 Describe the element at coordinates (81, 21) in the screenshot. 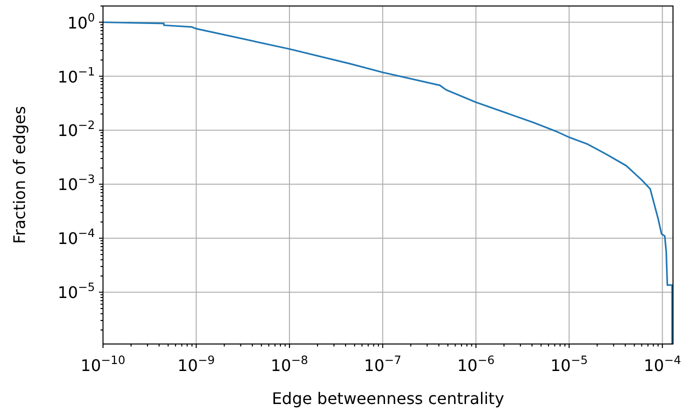

I see `y-tick-label: 10$^{0}$` at that location.